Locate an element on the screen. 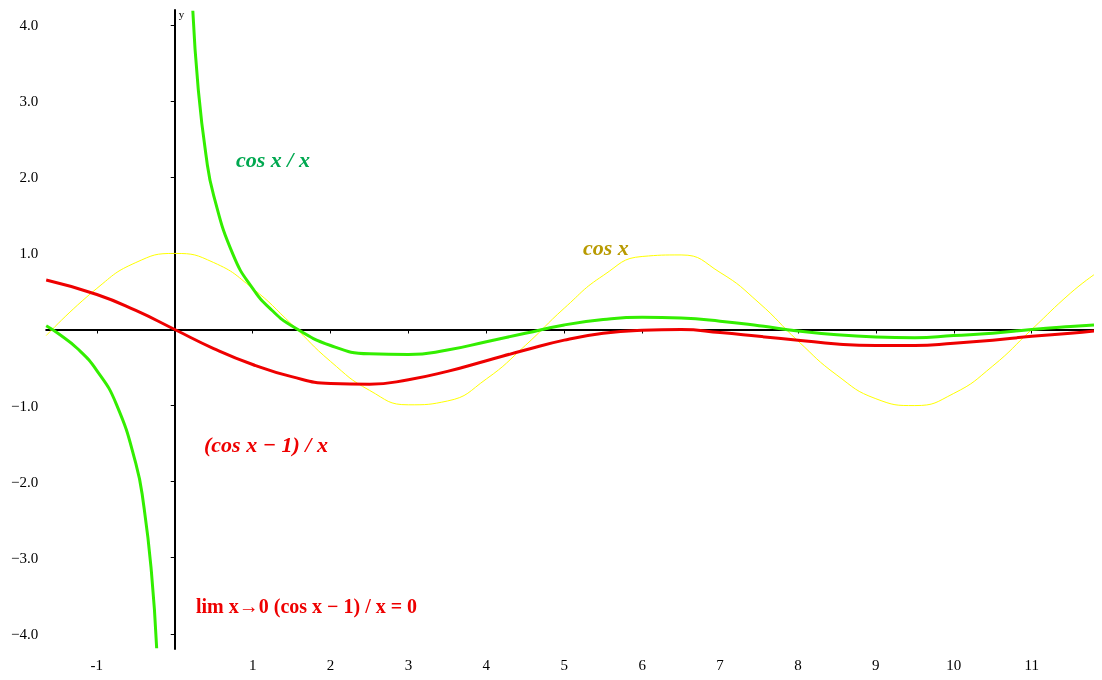  x-tick-label: 3 is located at coordinates (408, 664).